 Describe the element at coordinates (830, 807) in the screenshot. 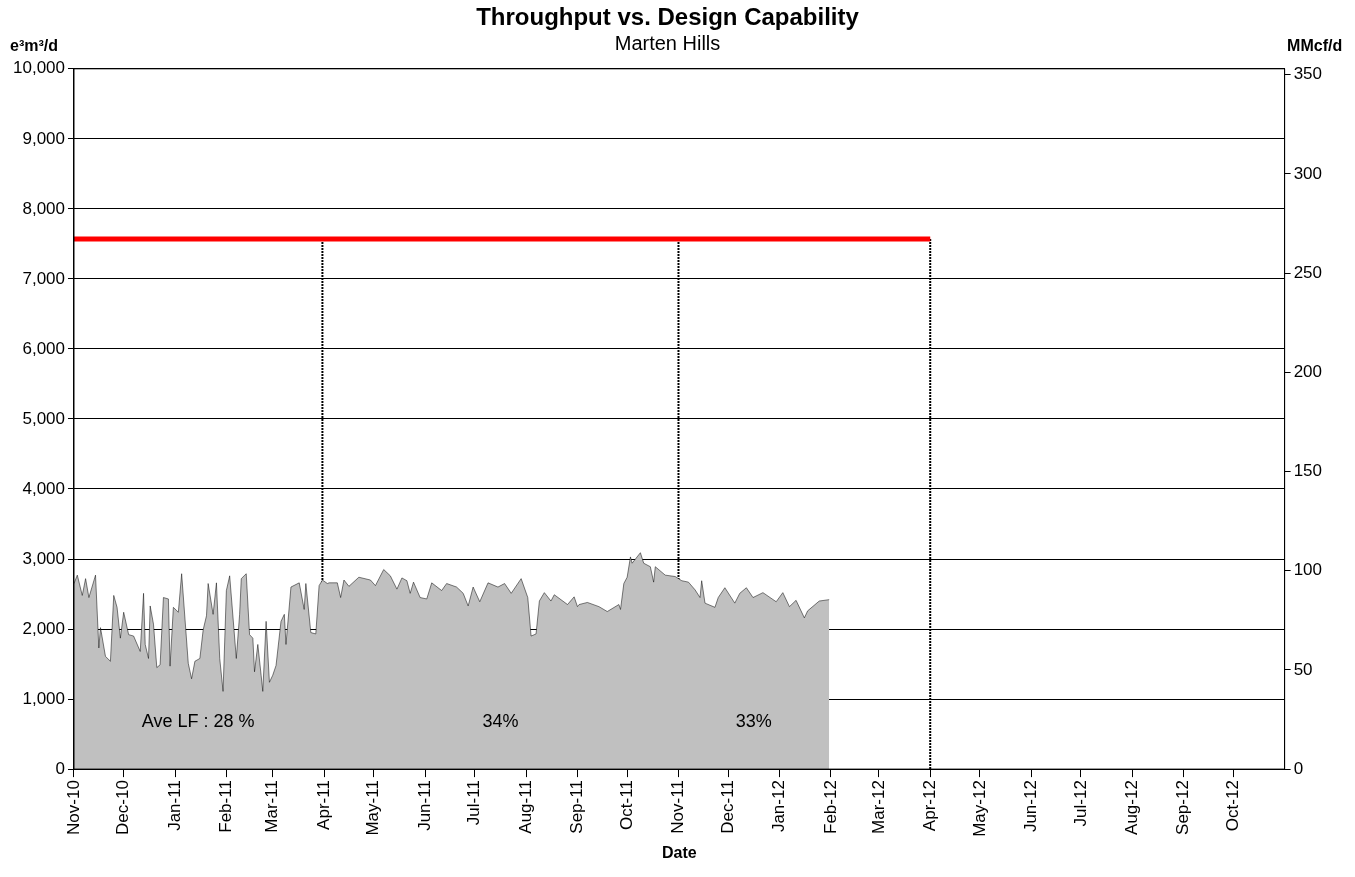

I see `x-tick-label: Feb-12` at that location.